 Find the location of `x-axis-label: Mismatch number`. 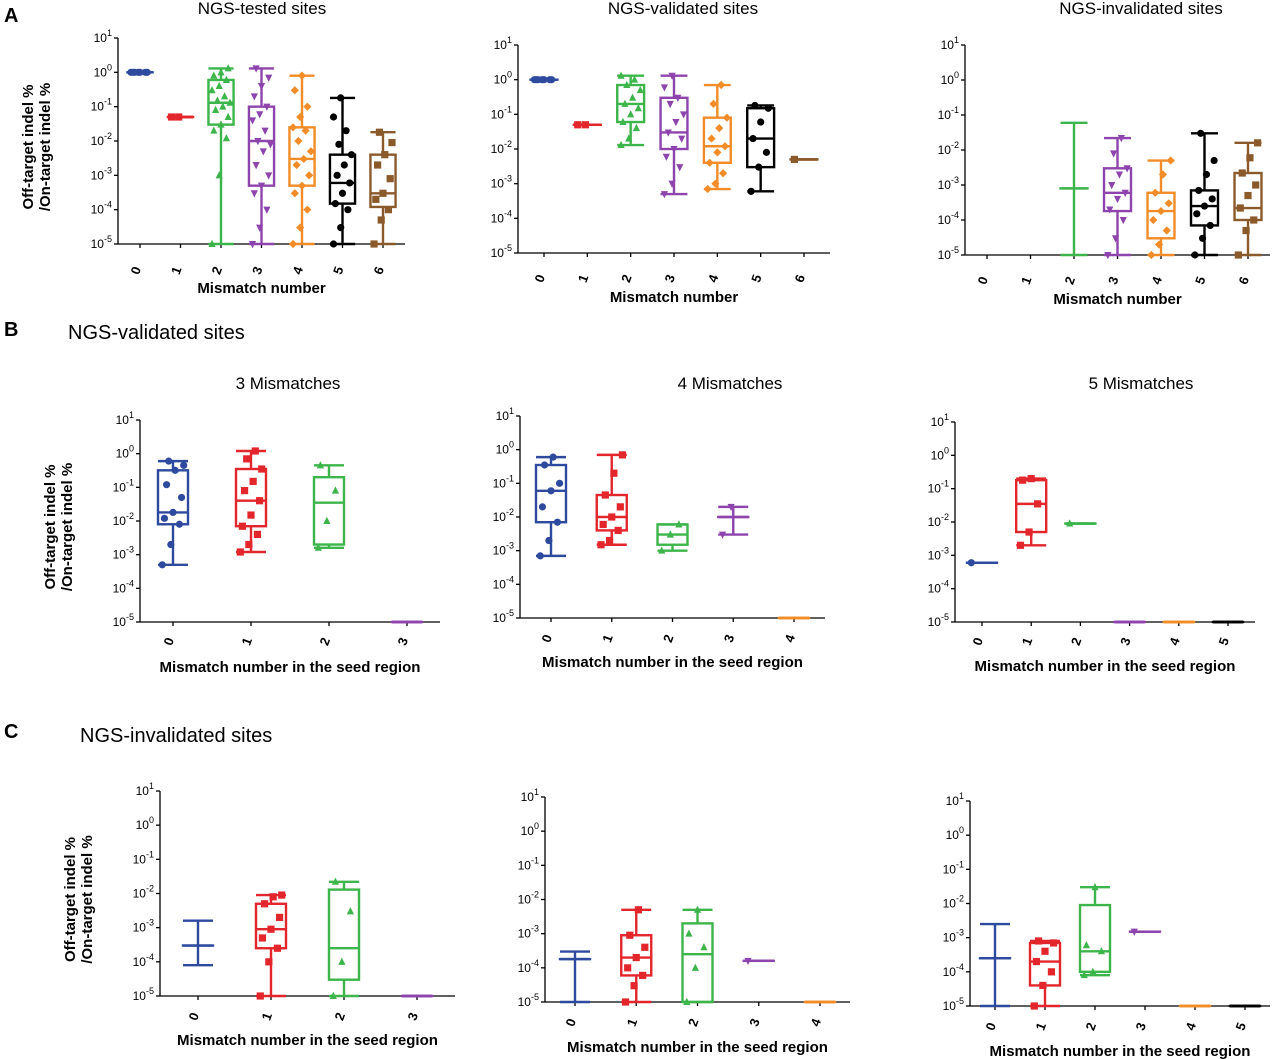

x-axis-label: Mismatch number is located at coordinates (1117, 299).